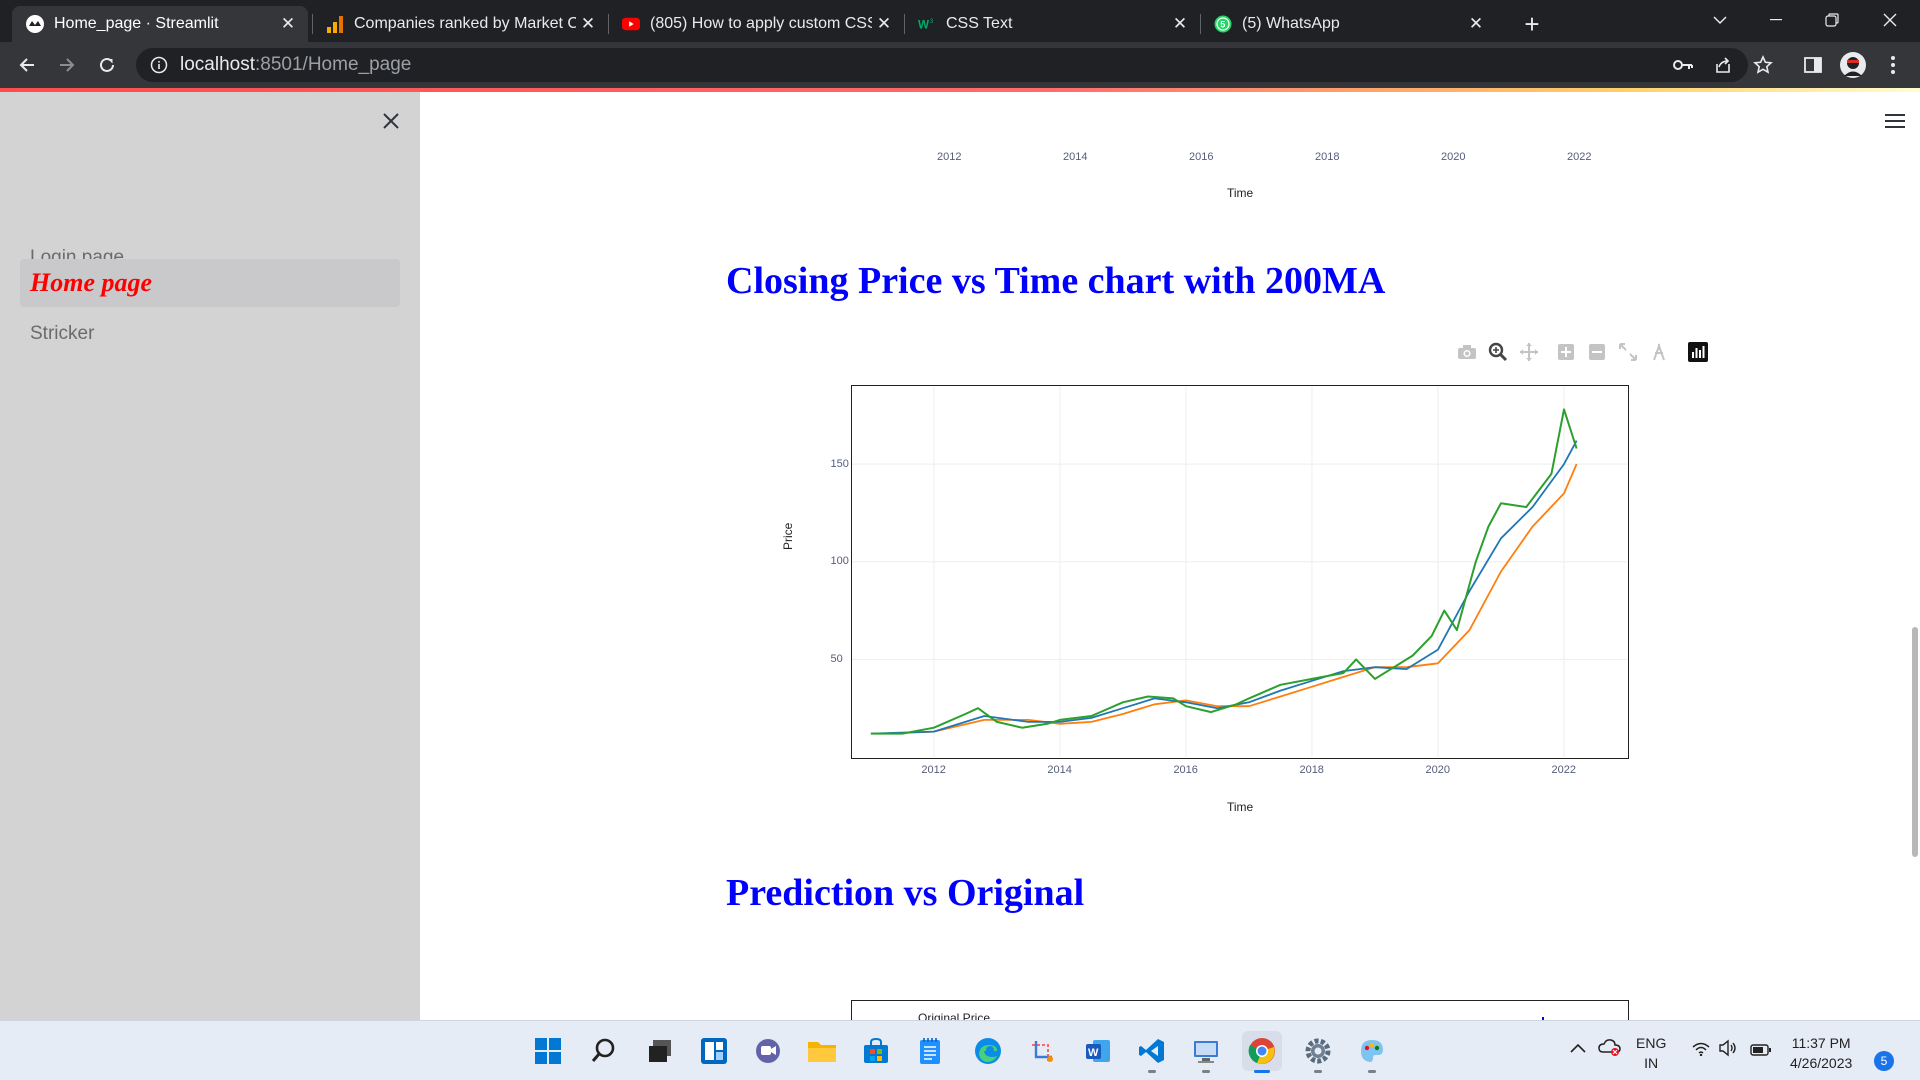 This screenshot has width=1920, height=1080. What do you see at coordinates (1579, 157) in the screenshot?
I see `x-tick-label: 2022` at bounding box center [1579, 157].